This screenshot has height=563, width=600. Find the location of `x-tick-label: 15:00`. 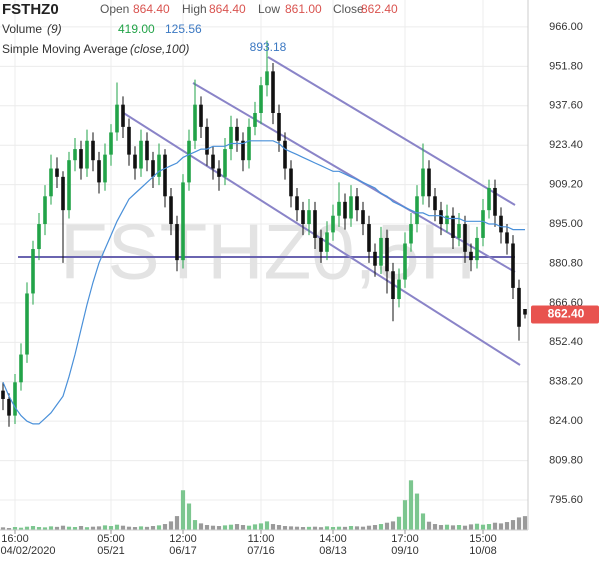

x-tick-label: 15:00 is located at coordinates (483, 539).